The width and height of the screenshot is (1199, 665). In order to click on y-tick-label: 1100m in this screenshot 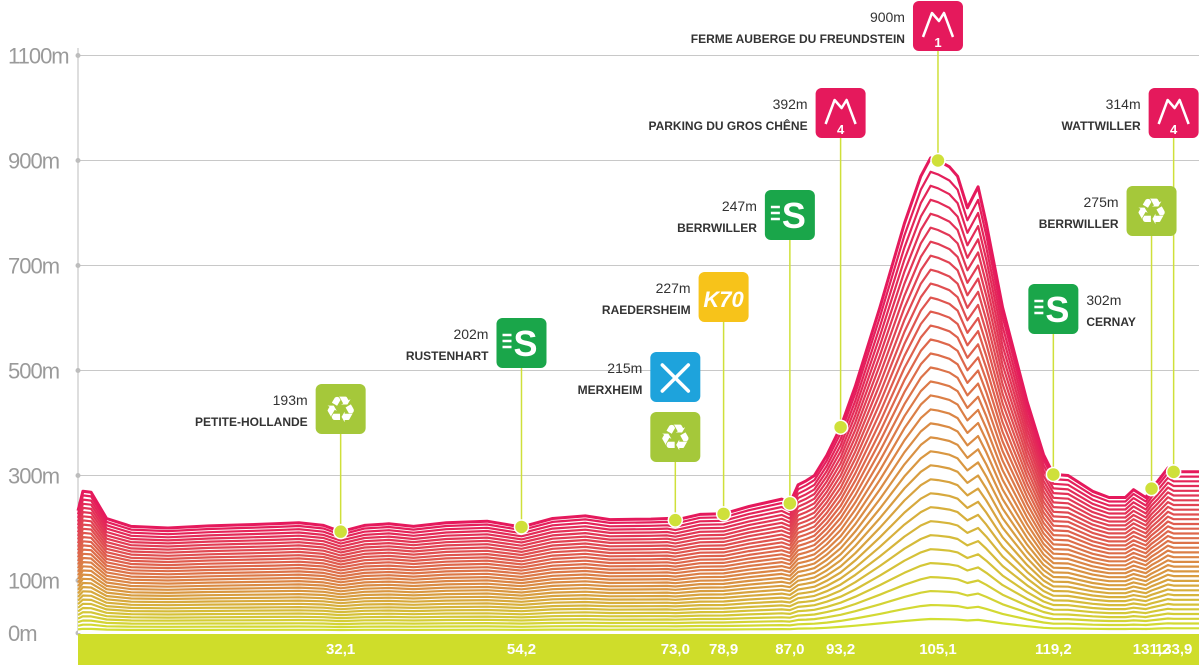, I will do `click(38, 56)`.